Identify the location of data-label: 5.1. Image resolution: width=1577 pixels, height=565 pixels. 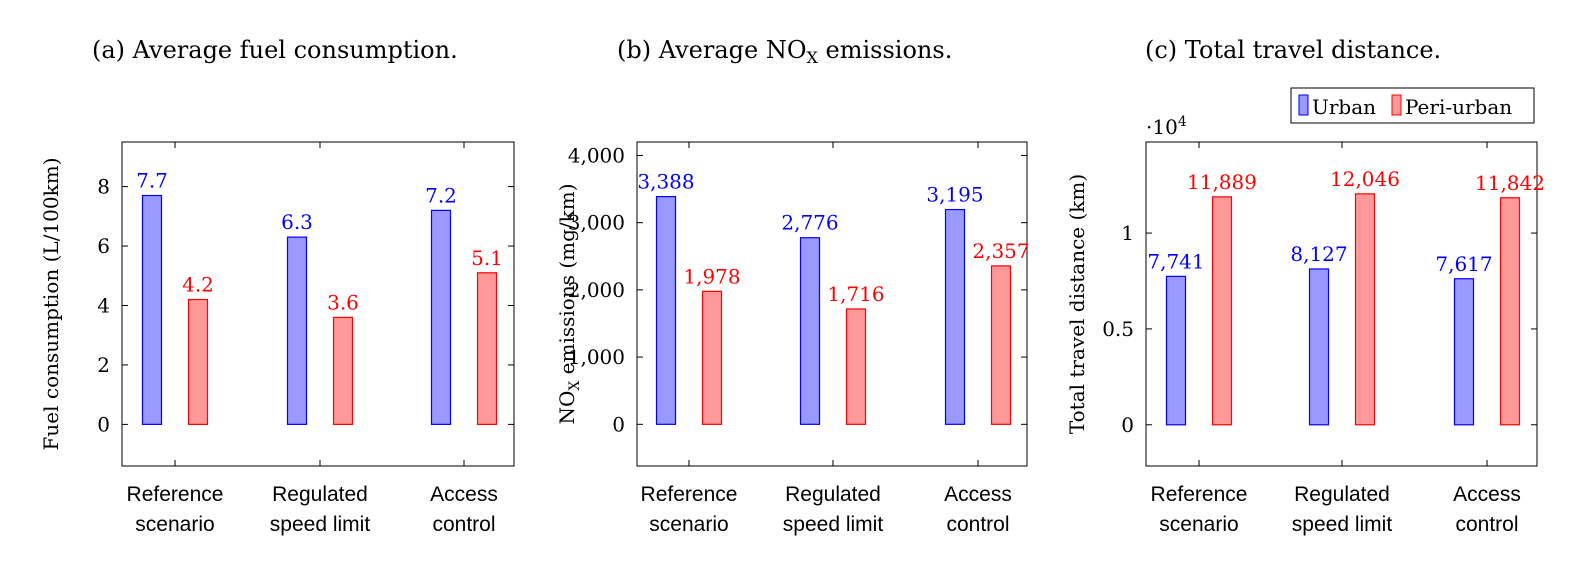
(487, 258).